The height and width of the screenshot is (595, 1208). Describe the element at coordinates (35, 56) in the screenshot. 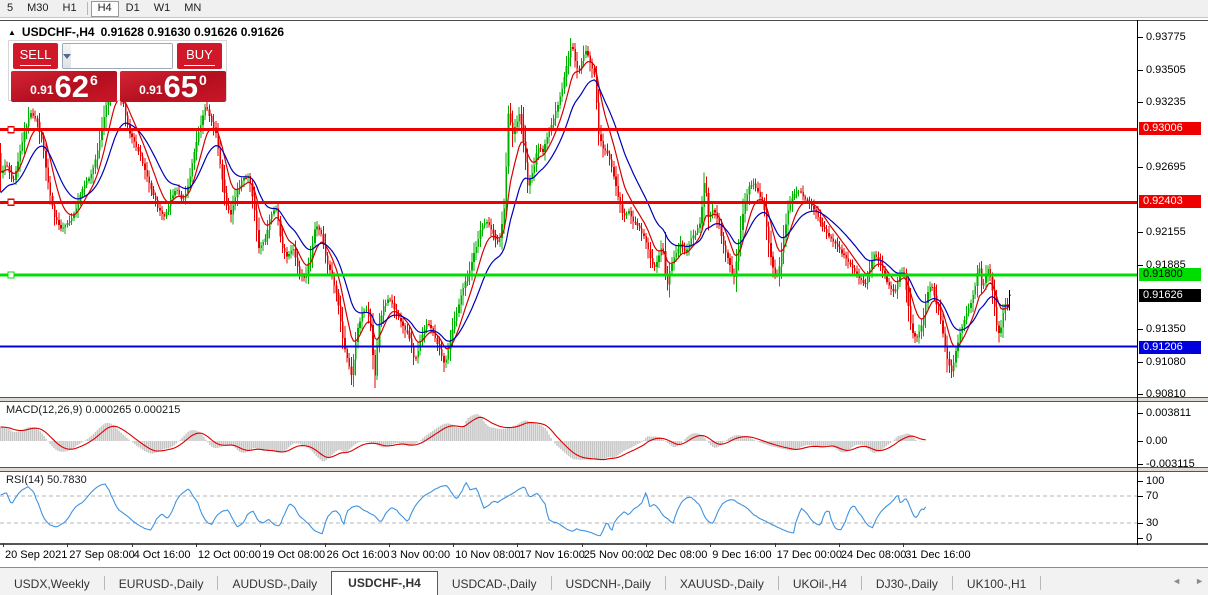

I see `sell-button: SELL` at that location.